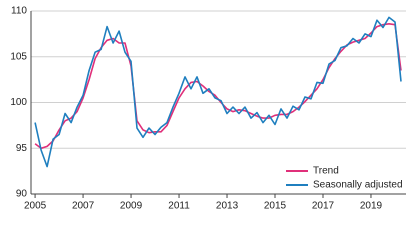  What do you see at coordinates (131, 206) in the screenshot?
I see `x-tick-label: 2009` at bounding box center [131, 206].